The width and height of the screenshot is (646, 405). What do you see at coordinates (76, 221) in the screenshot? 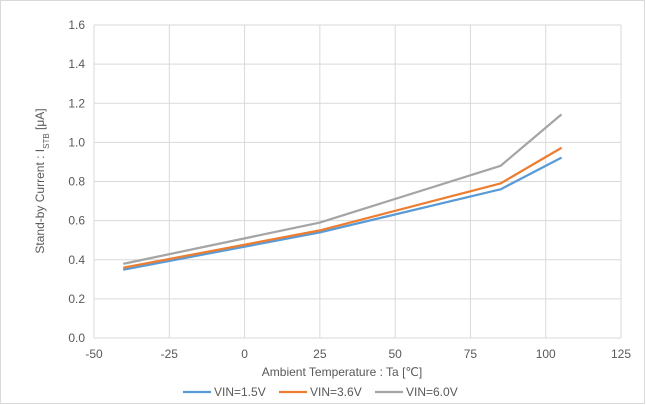
I see `y-tick-label: 0.6` at bounding box center [76, 221].